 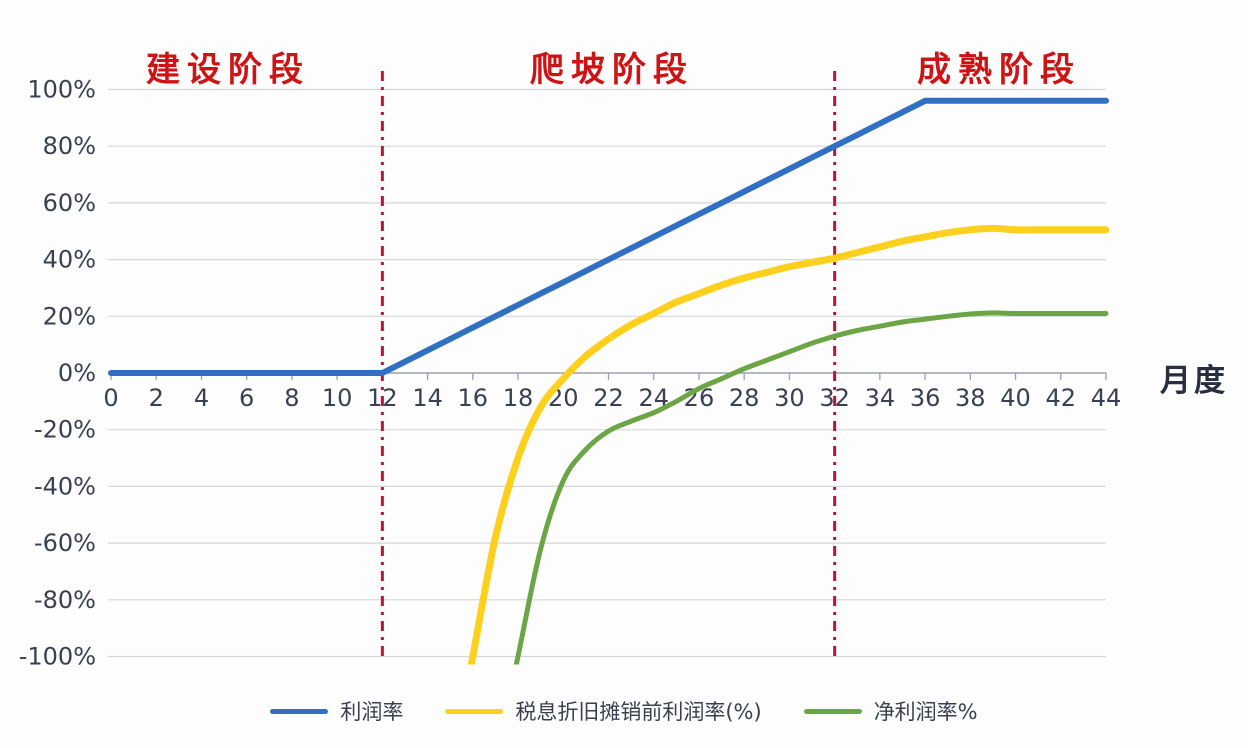 I want to click on x-tick-label: 30, so click(x=789, y=398).